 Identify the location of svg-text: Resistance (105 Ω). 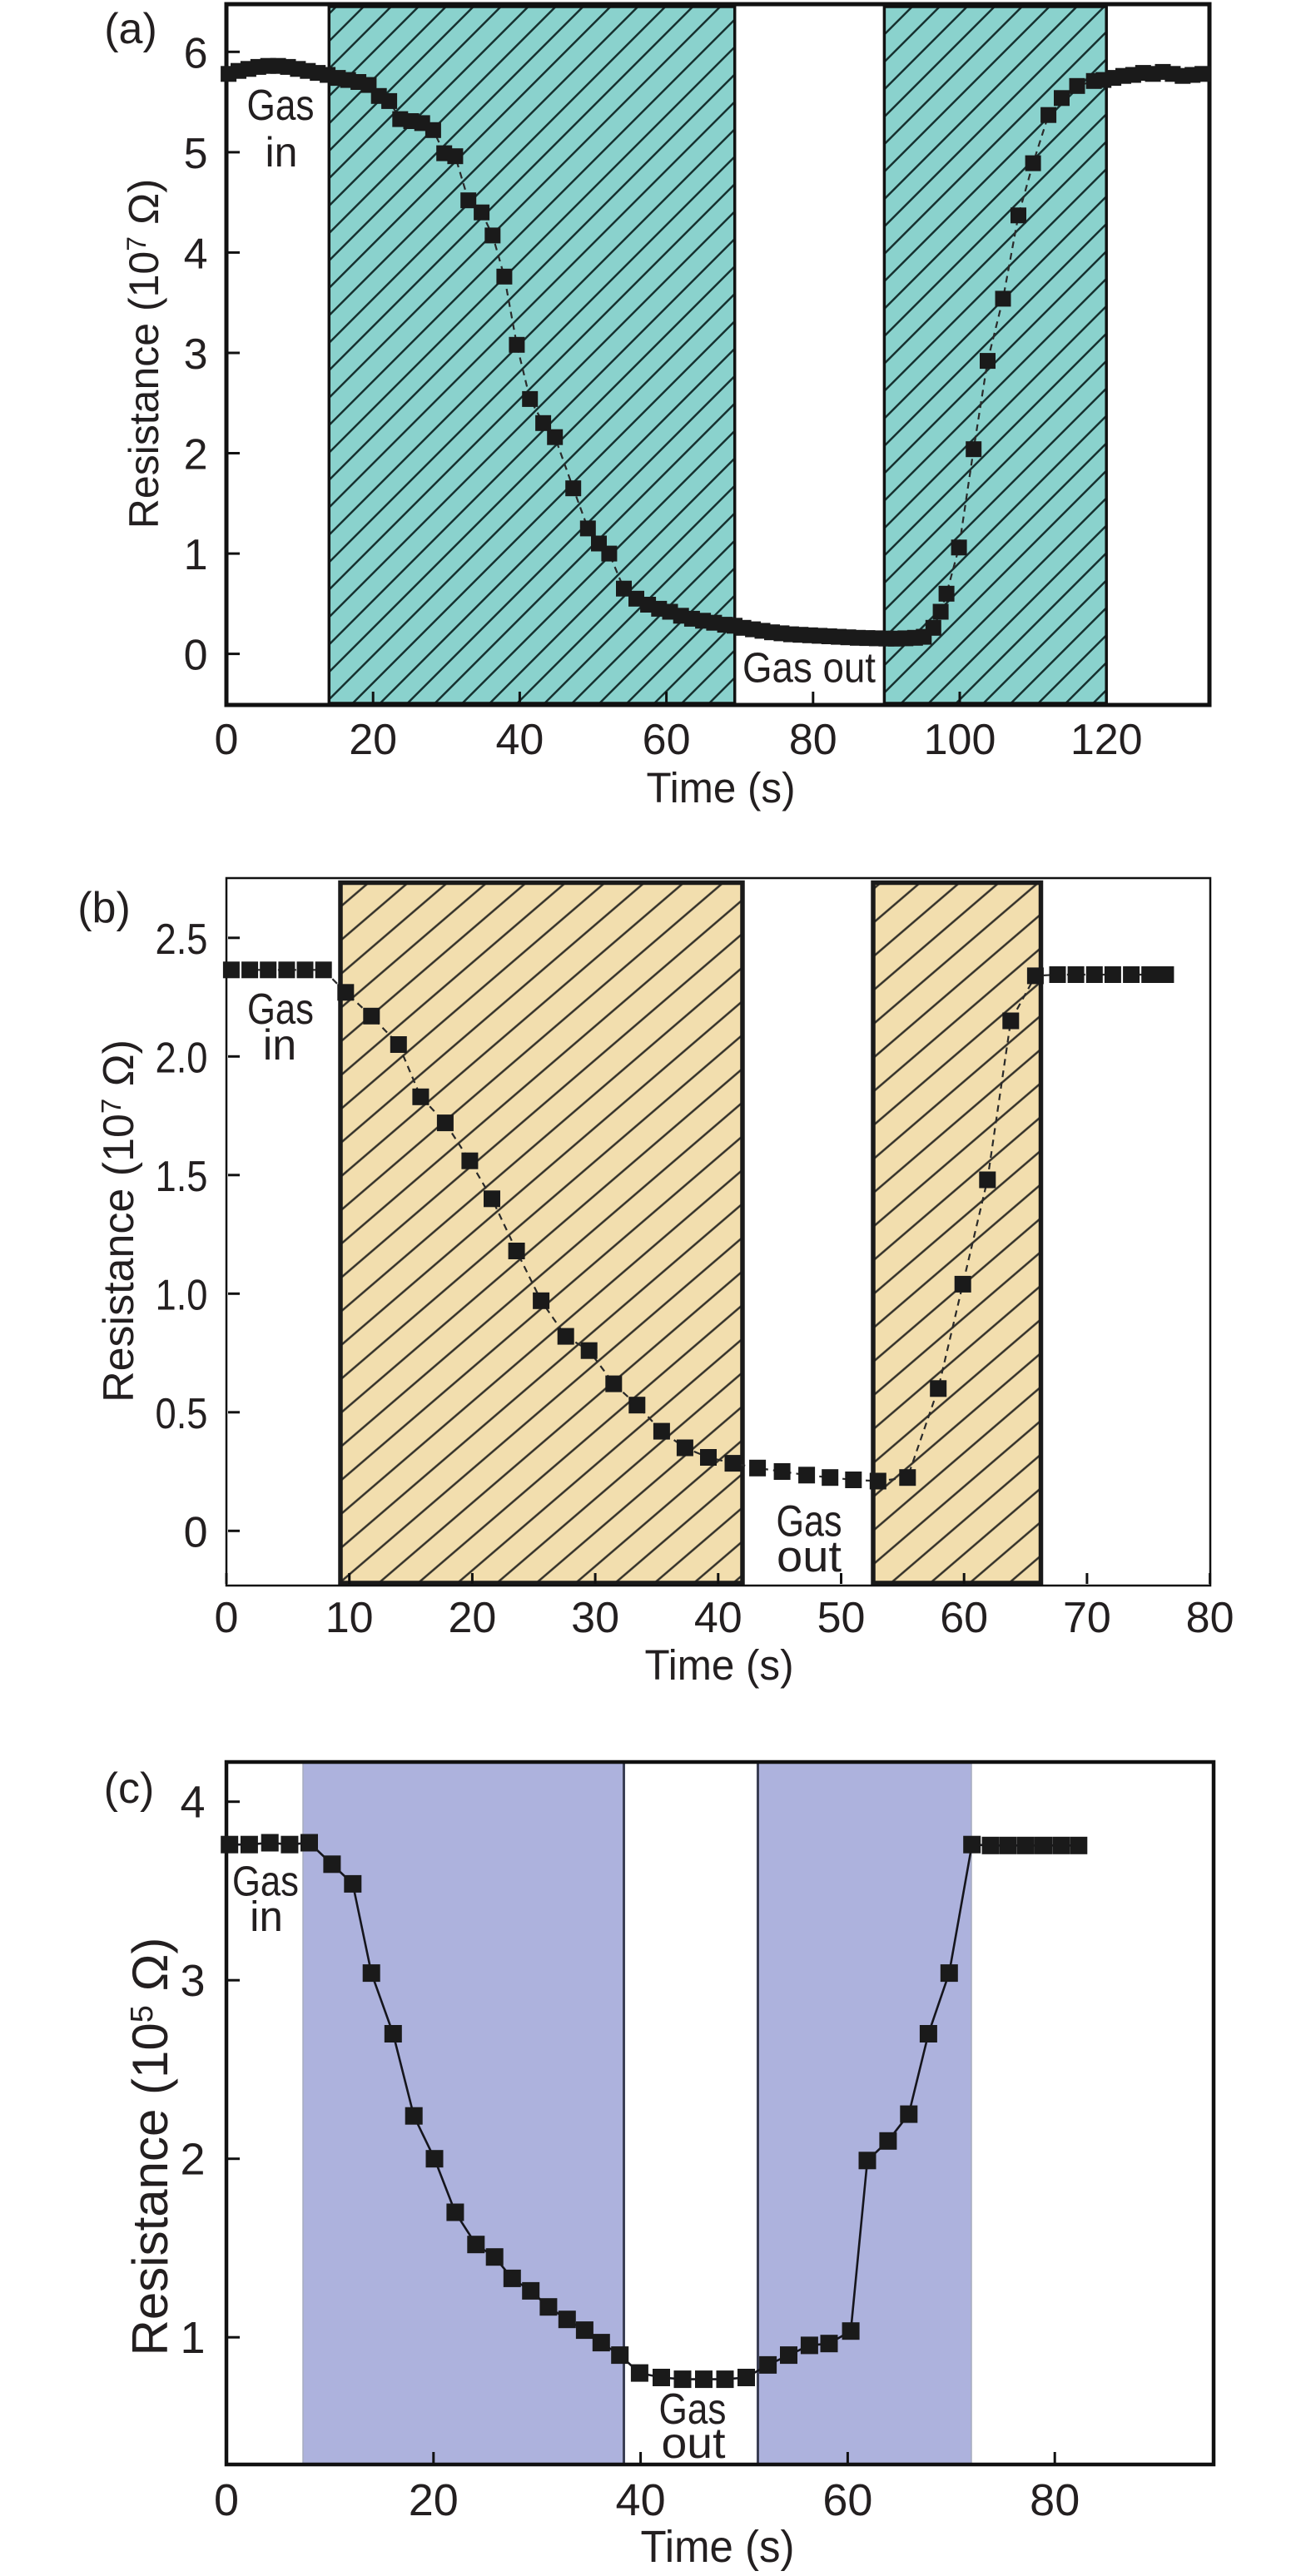
(150, 2147).